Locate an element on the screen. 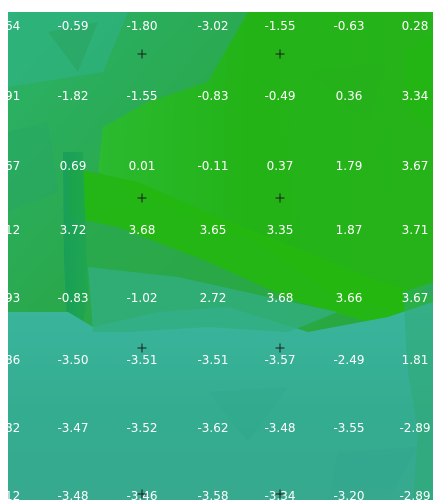  grid-value-r2-c4: 0.37 is located at coordinates (280, 166).